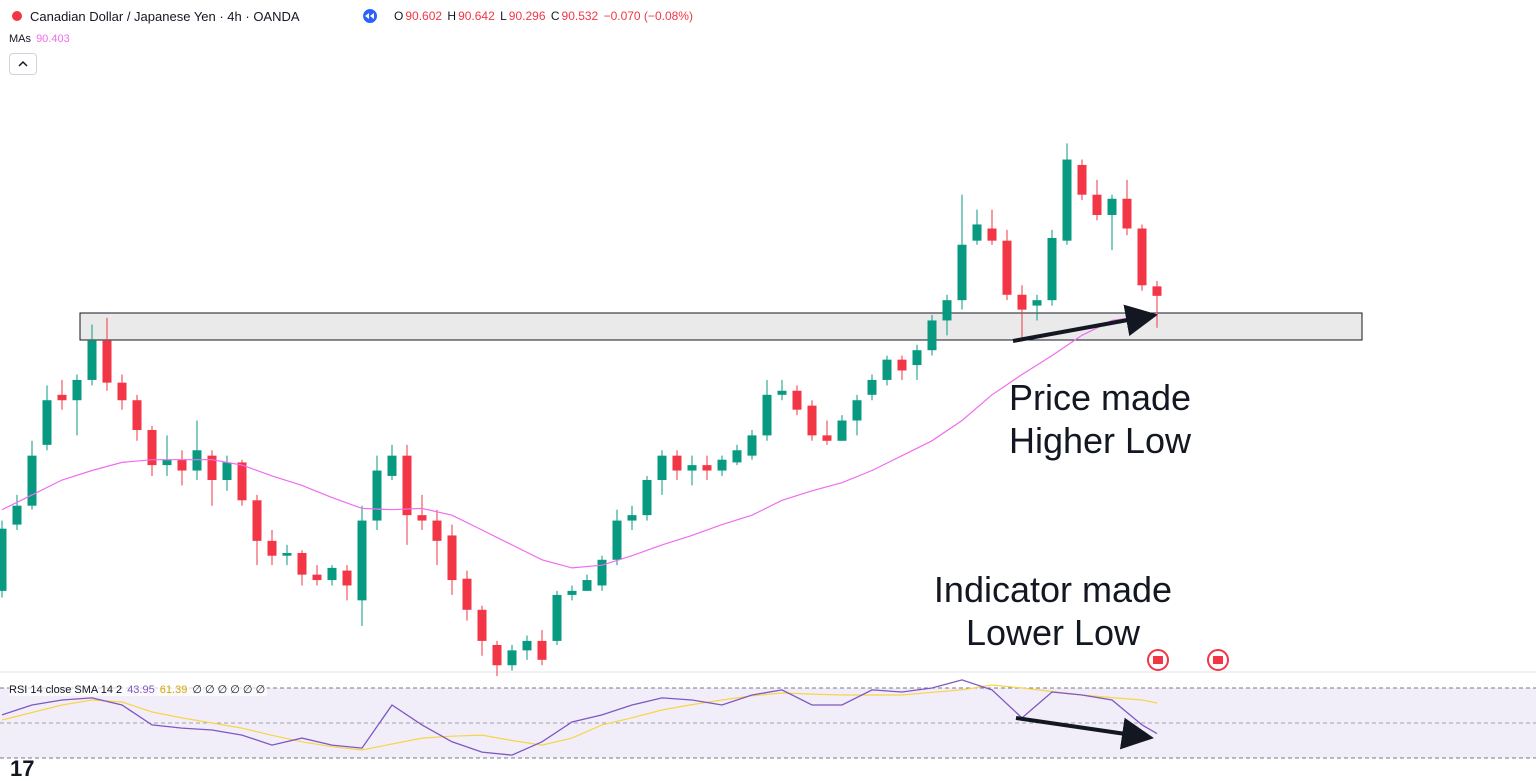 This screenshot has height=781, width=1536. I want to click on price-arrow, so click(1085, 323).